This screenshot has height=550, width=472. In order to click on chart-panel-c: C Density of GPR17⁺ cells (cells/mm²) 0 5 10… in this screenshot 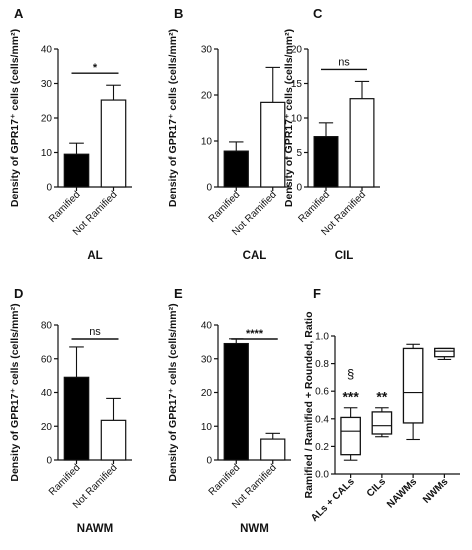, I will do `click(331, 134)`.